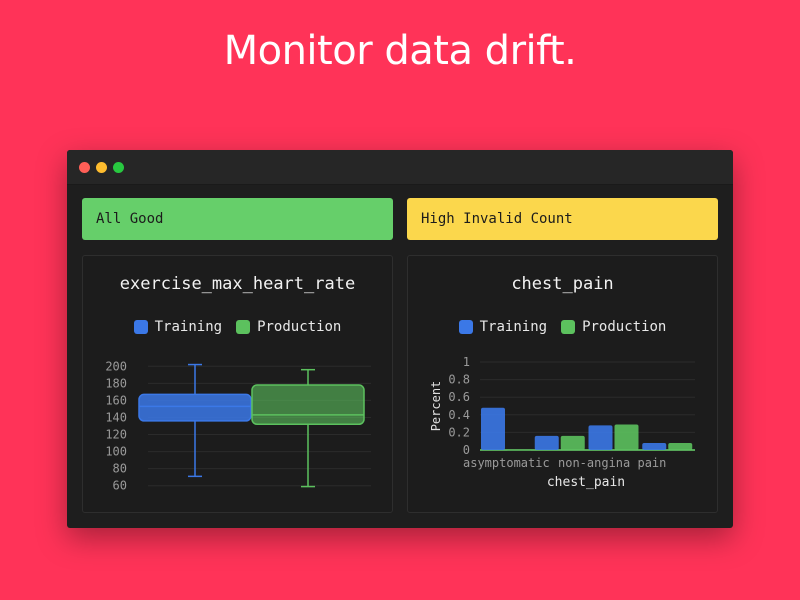 The height and width of the screenshot is (600, 800). What do you see at coordinates (237, 284) in the screenshot?
I see `box-plot-title: exercise_max_heart_rate` at bounding box center [237, 284].